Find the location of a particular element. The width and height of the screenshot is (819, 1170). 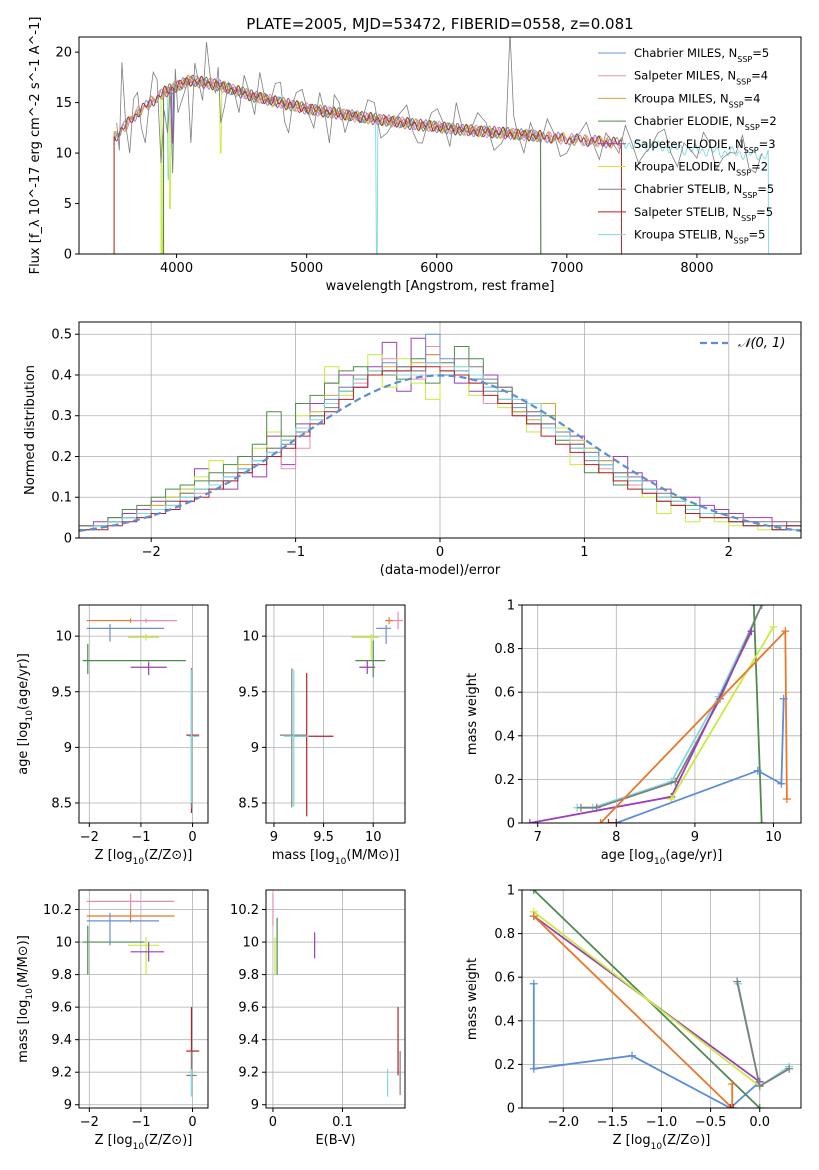

label-part: Flux [f_λ 10^-17 erg cm^-2 s^-1 A^-1] is located at coordinates (35, 146).